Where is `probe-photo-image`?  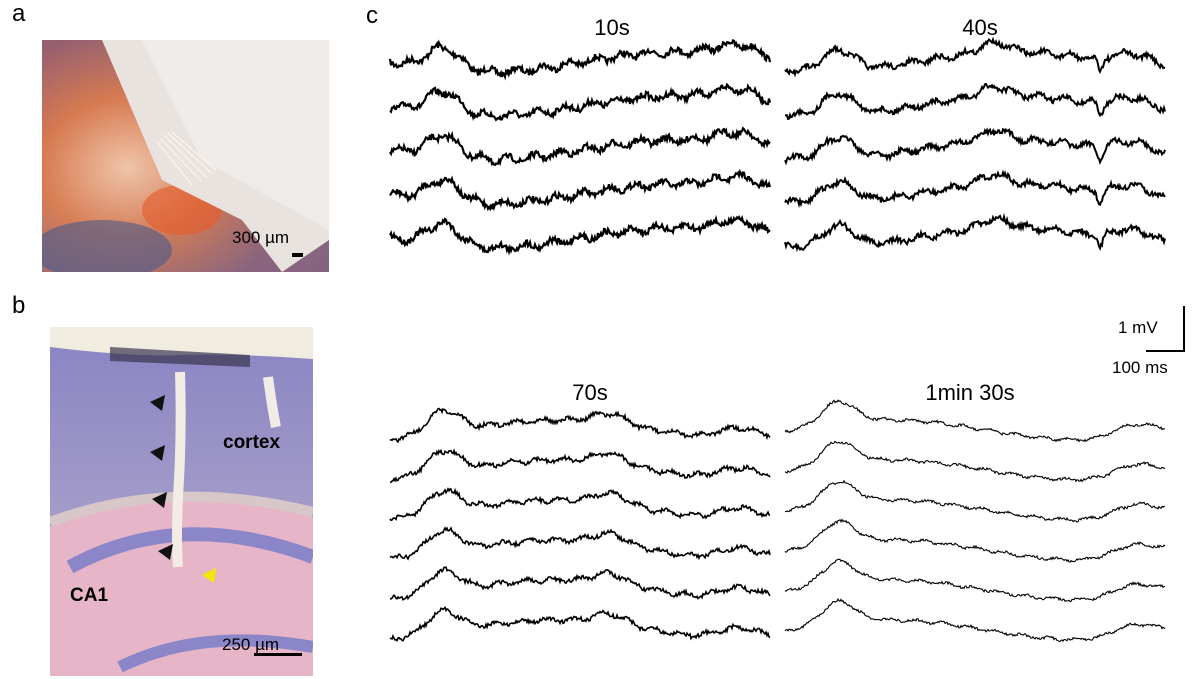 probe-photo-image is located at coordinates (185, 156).